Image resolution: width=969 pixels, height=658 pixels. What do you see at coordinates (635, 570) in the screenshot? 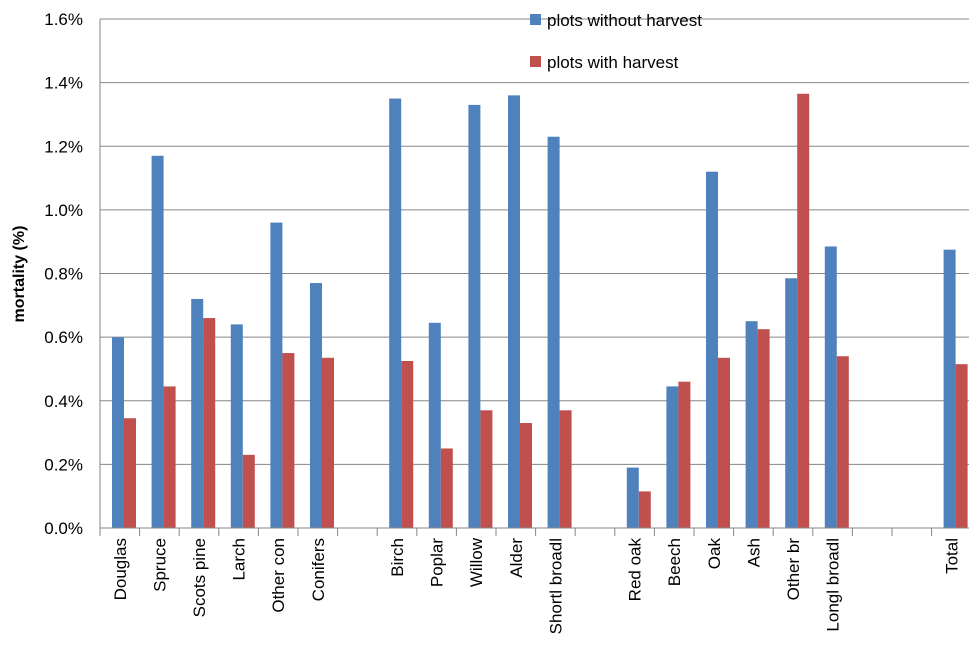
I see `x-tick-label: Red oak` at bounding box center [635, 570].